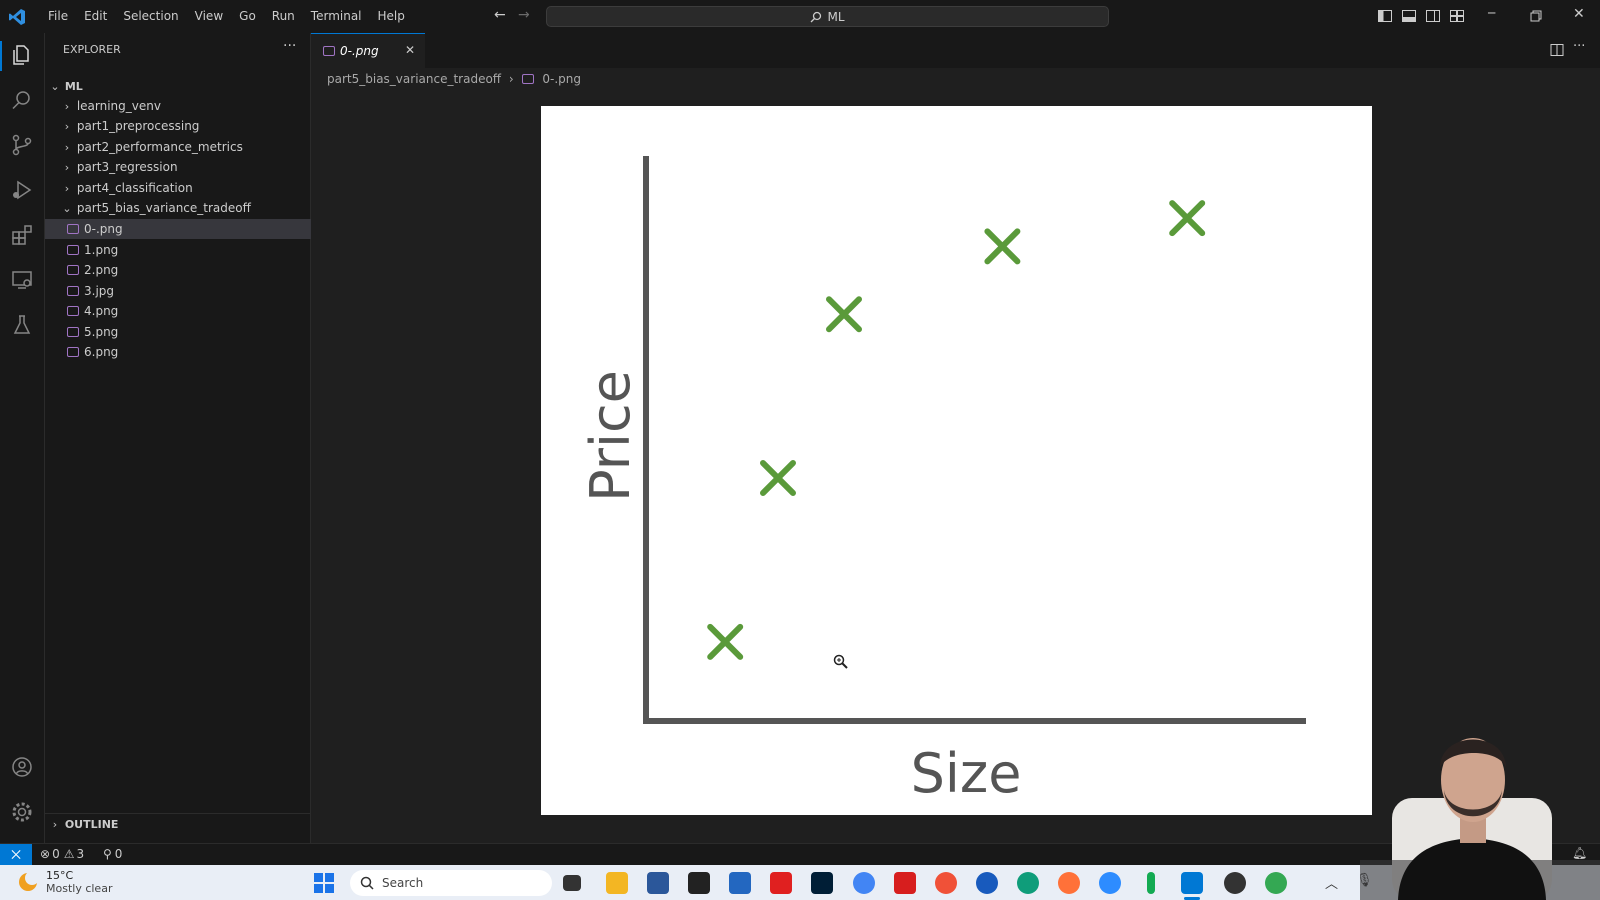 This screenshot has width=1600, height=900. Describe the element at coordinates (101, 250) in the screenshot. I see `file-label: 1.png` at that location.